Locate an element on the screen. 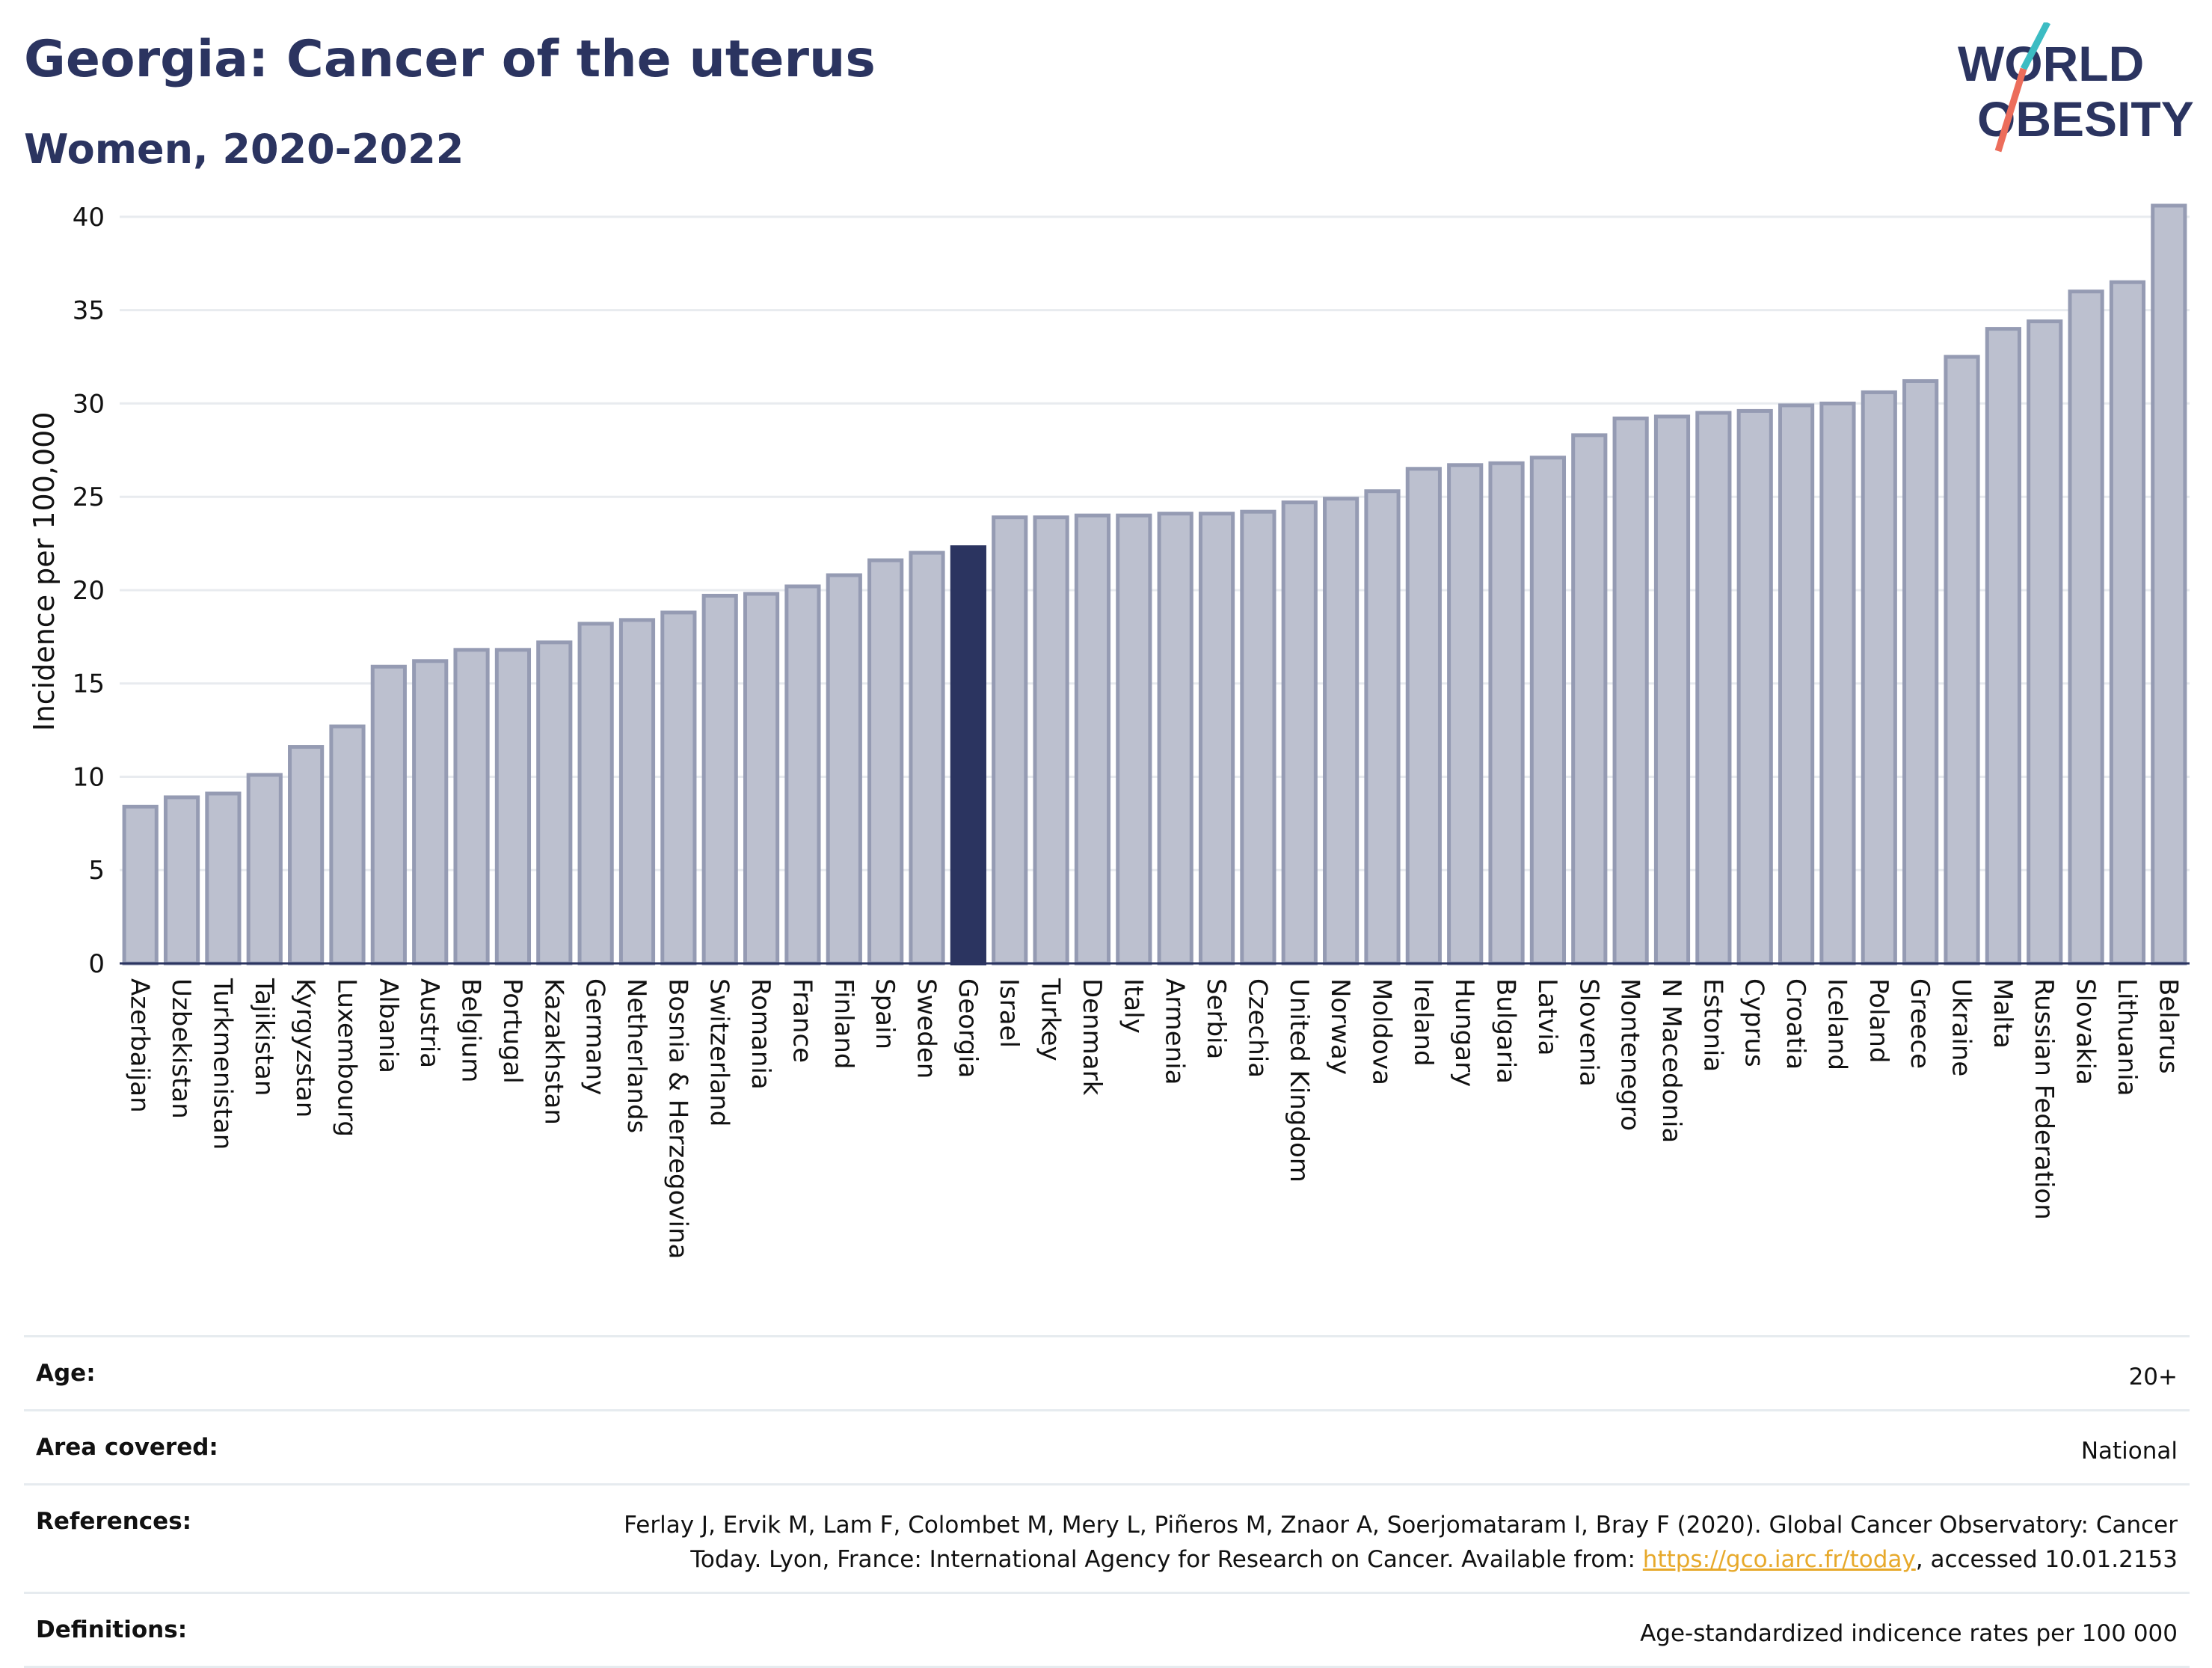 This screenshot has height=1668, width=2212. logo-slash-coral is located at coordinates (2010, 110).